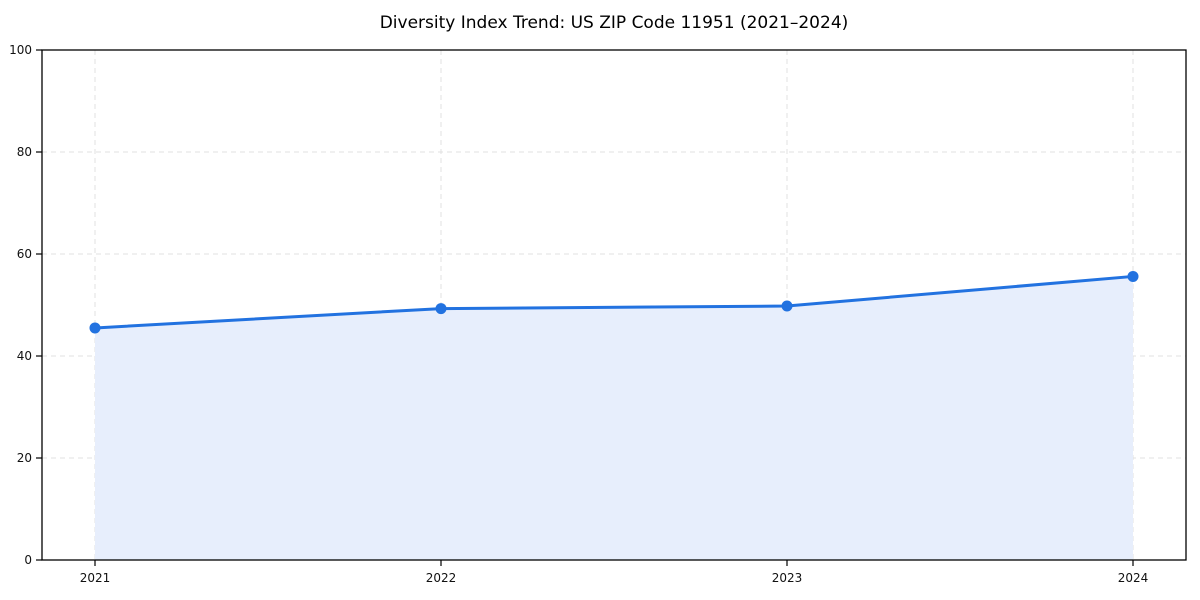 This screenshot has height=600, width=1200. I want to click on y-tick-label-40: 40, so click(24, 356).